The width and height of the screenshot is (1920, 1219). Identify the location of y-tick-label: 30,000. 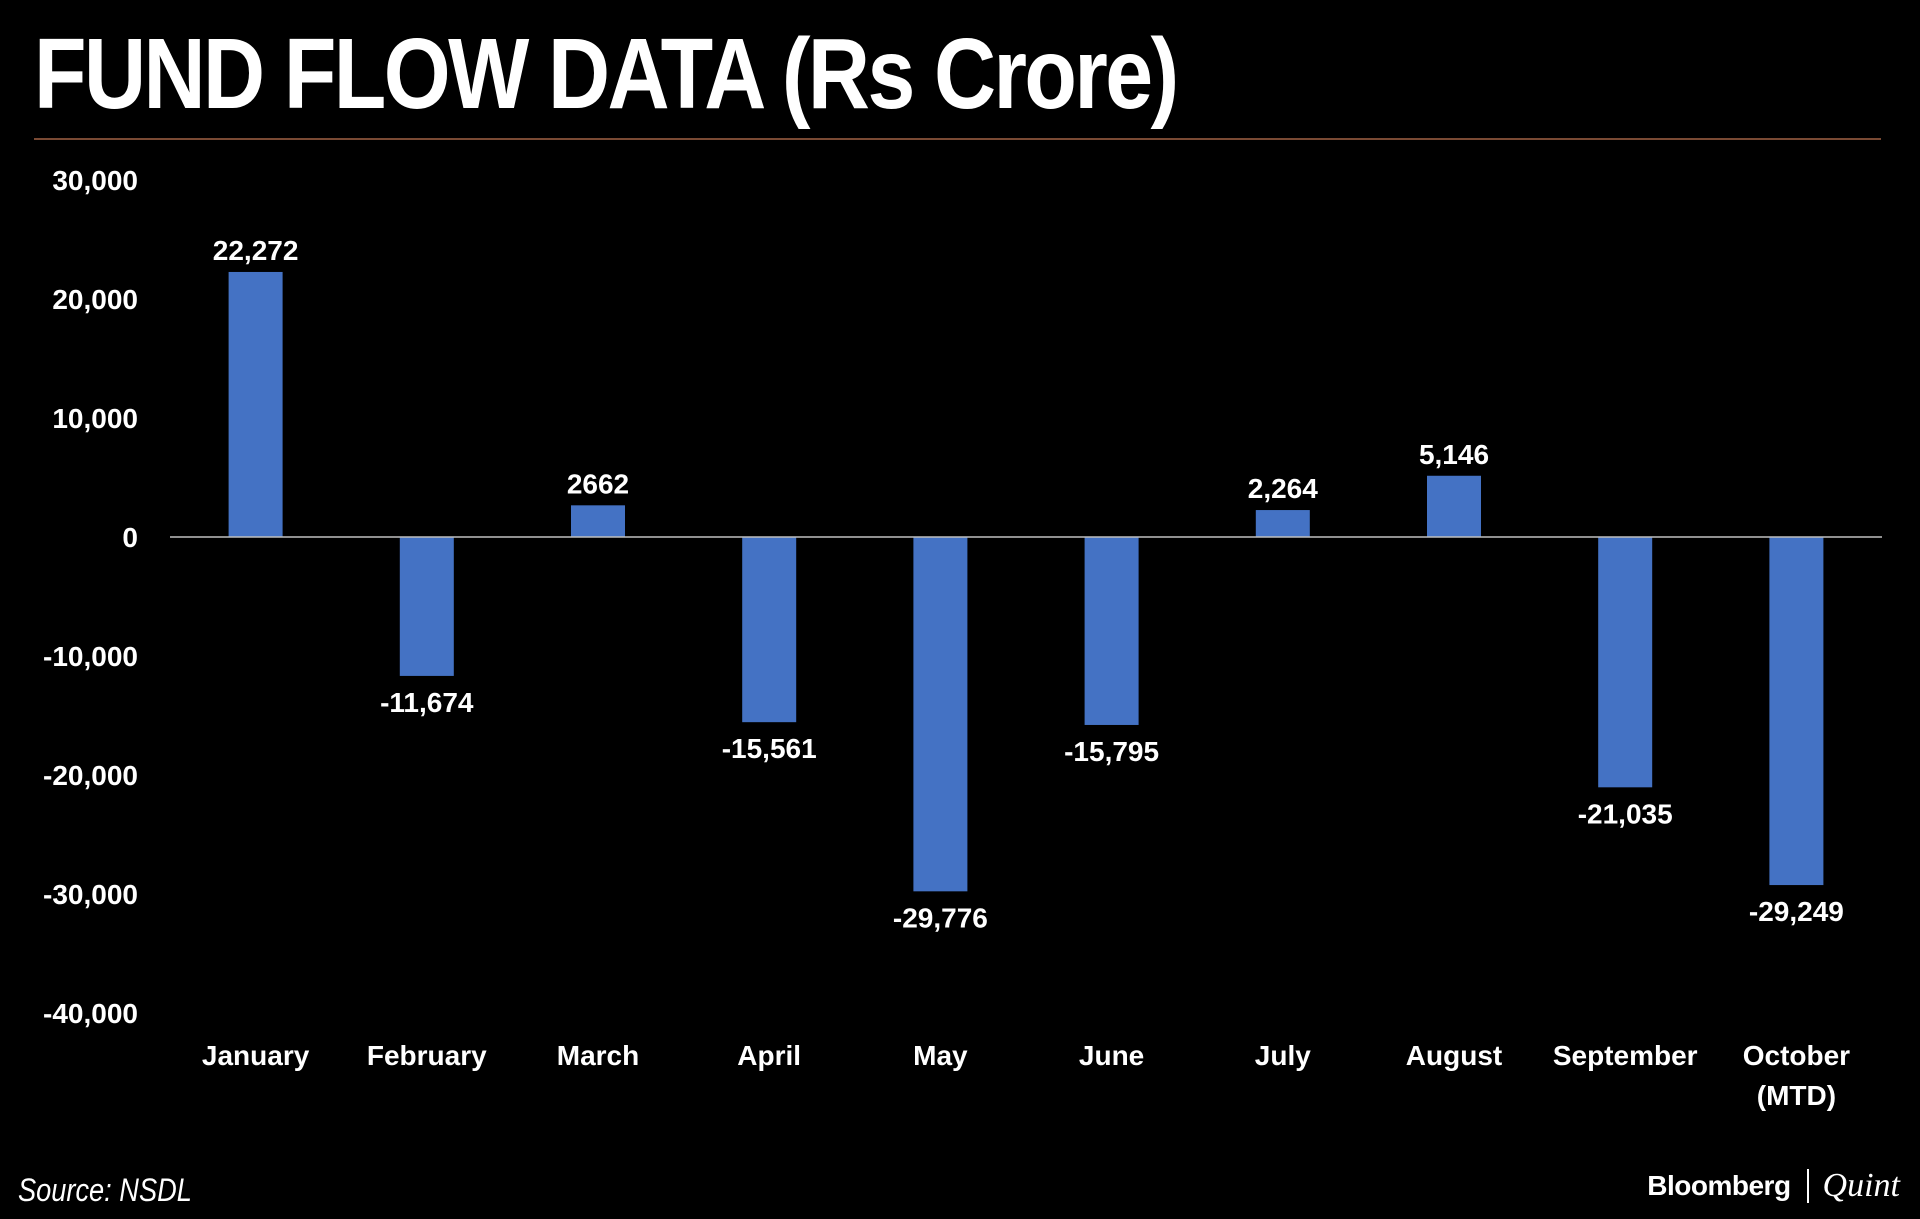
(95, 180).